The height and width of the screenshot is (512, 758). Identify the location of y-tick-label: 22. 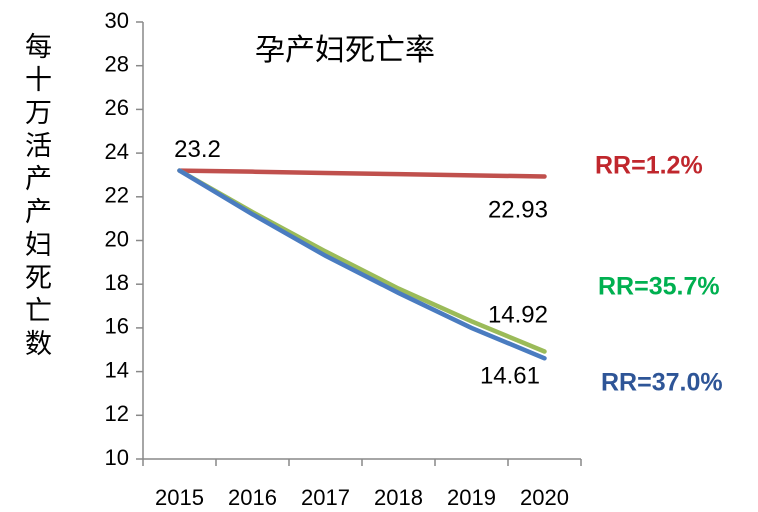
(117, 195).